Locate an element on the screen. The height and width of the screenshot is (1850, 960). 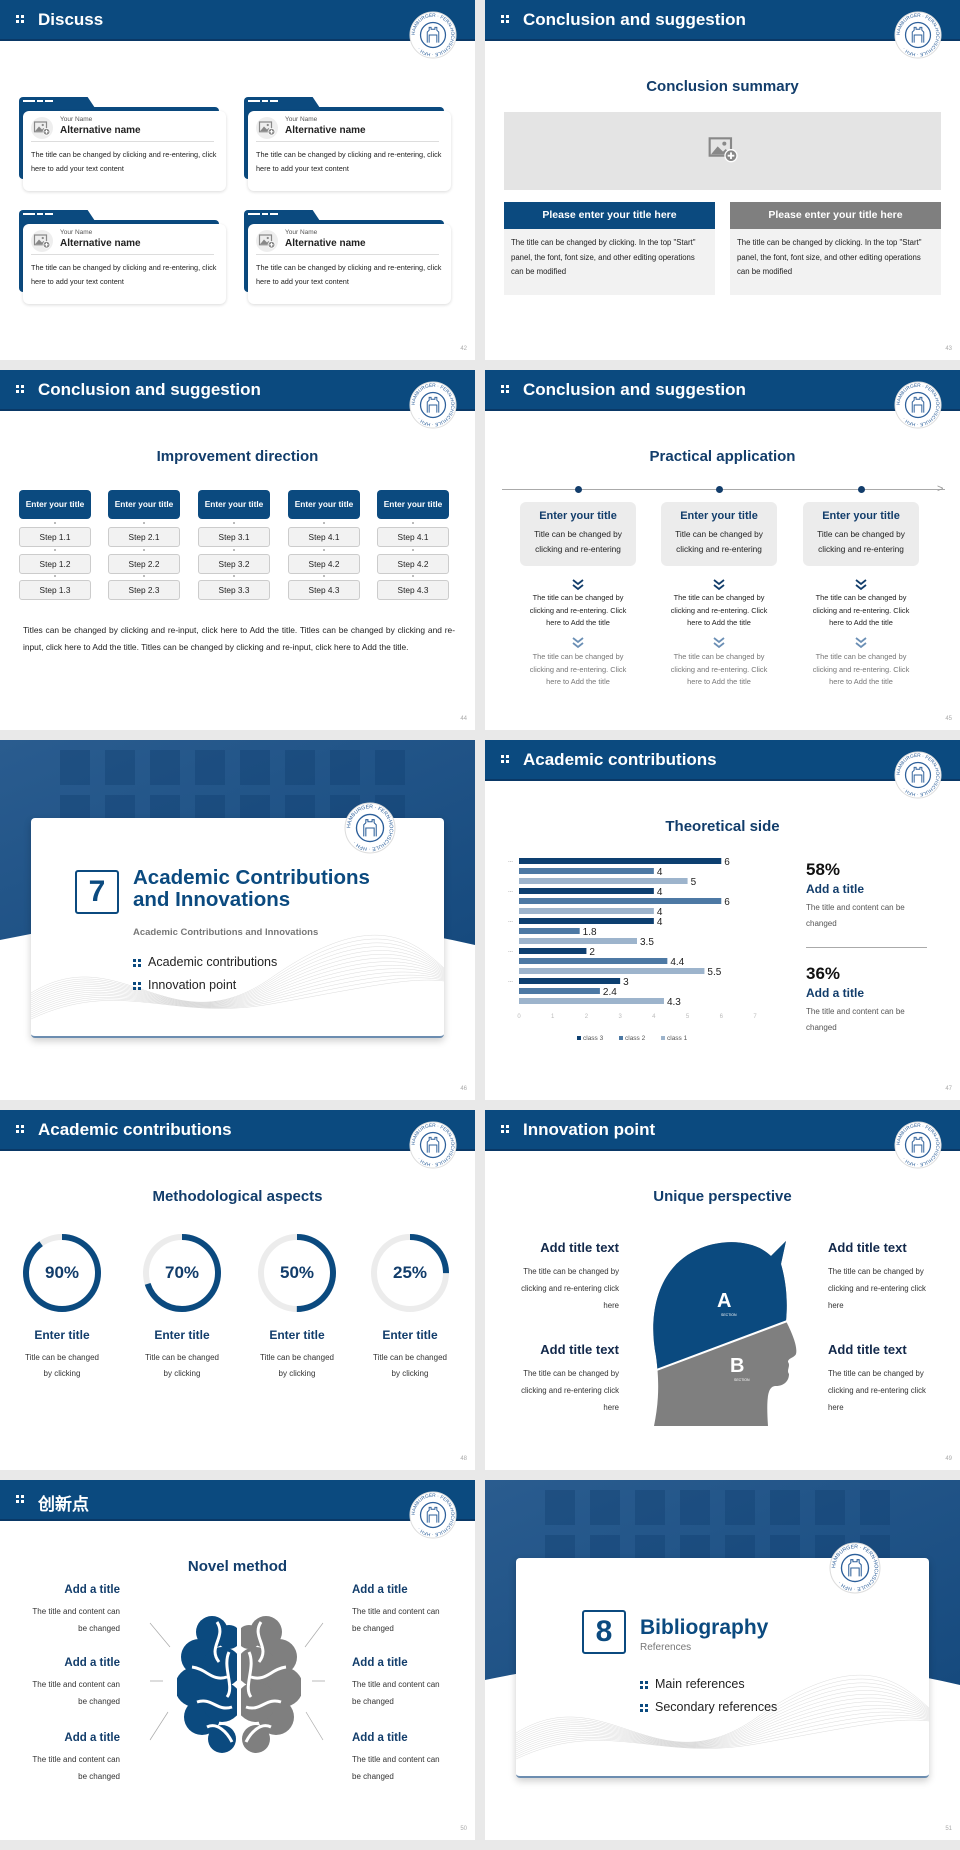
page-number: 48 is located at coordinates (463, 1459).